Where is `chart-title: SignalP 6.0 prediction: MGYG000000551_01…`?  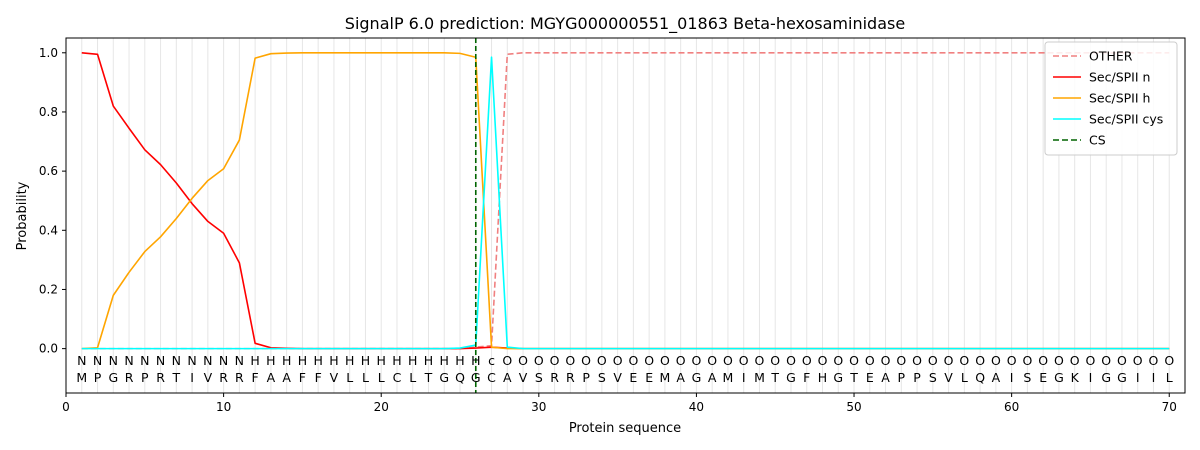
chart-title: SignalP 6.0 prediction: MGYG000000551_01… is located at coordinates (625, 24).